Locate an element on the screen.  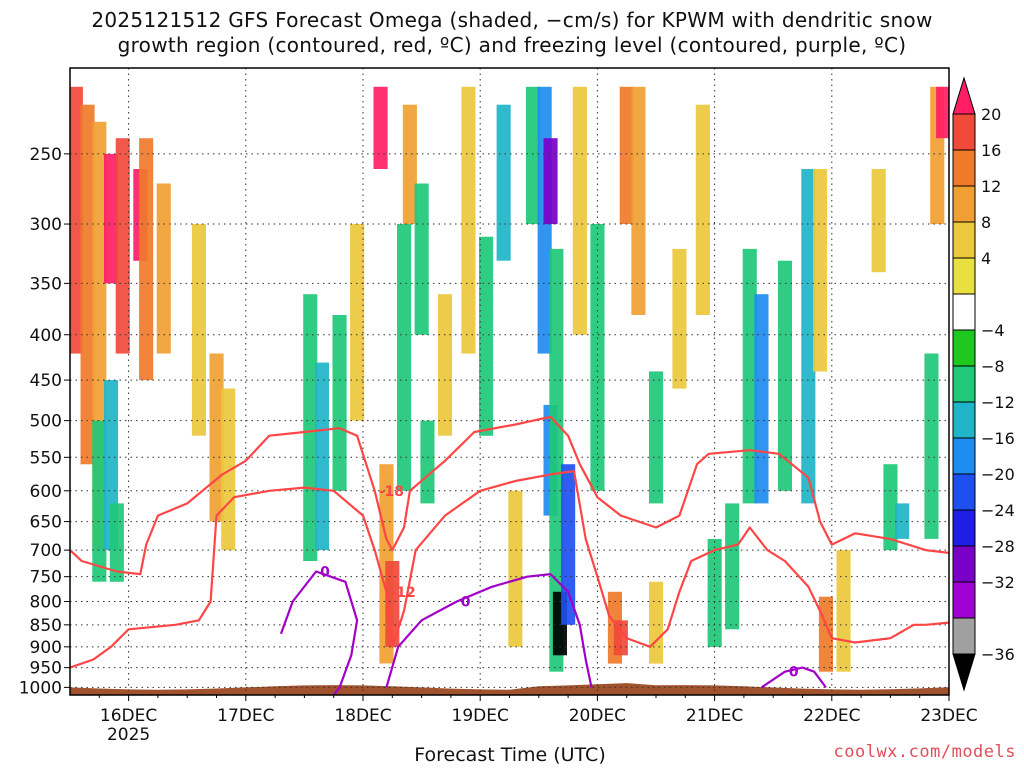
contour-label-4: 0 is located at coordinates (794, 673).